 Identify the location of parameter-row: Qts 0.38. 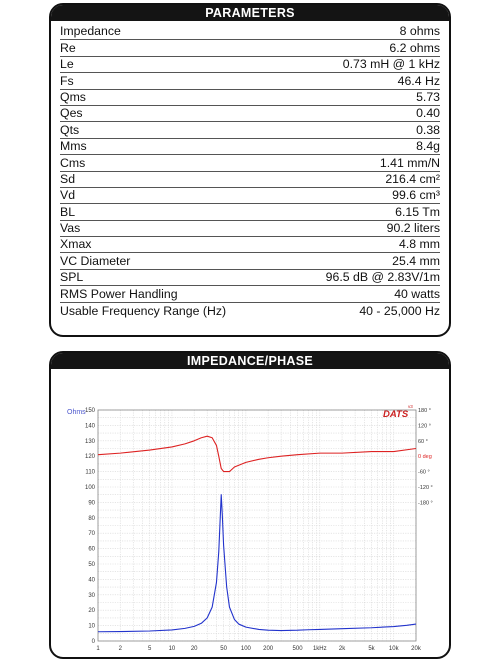
(250, 130).